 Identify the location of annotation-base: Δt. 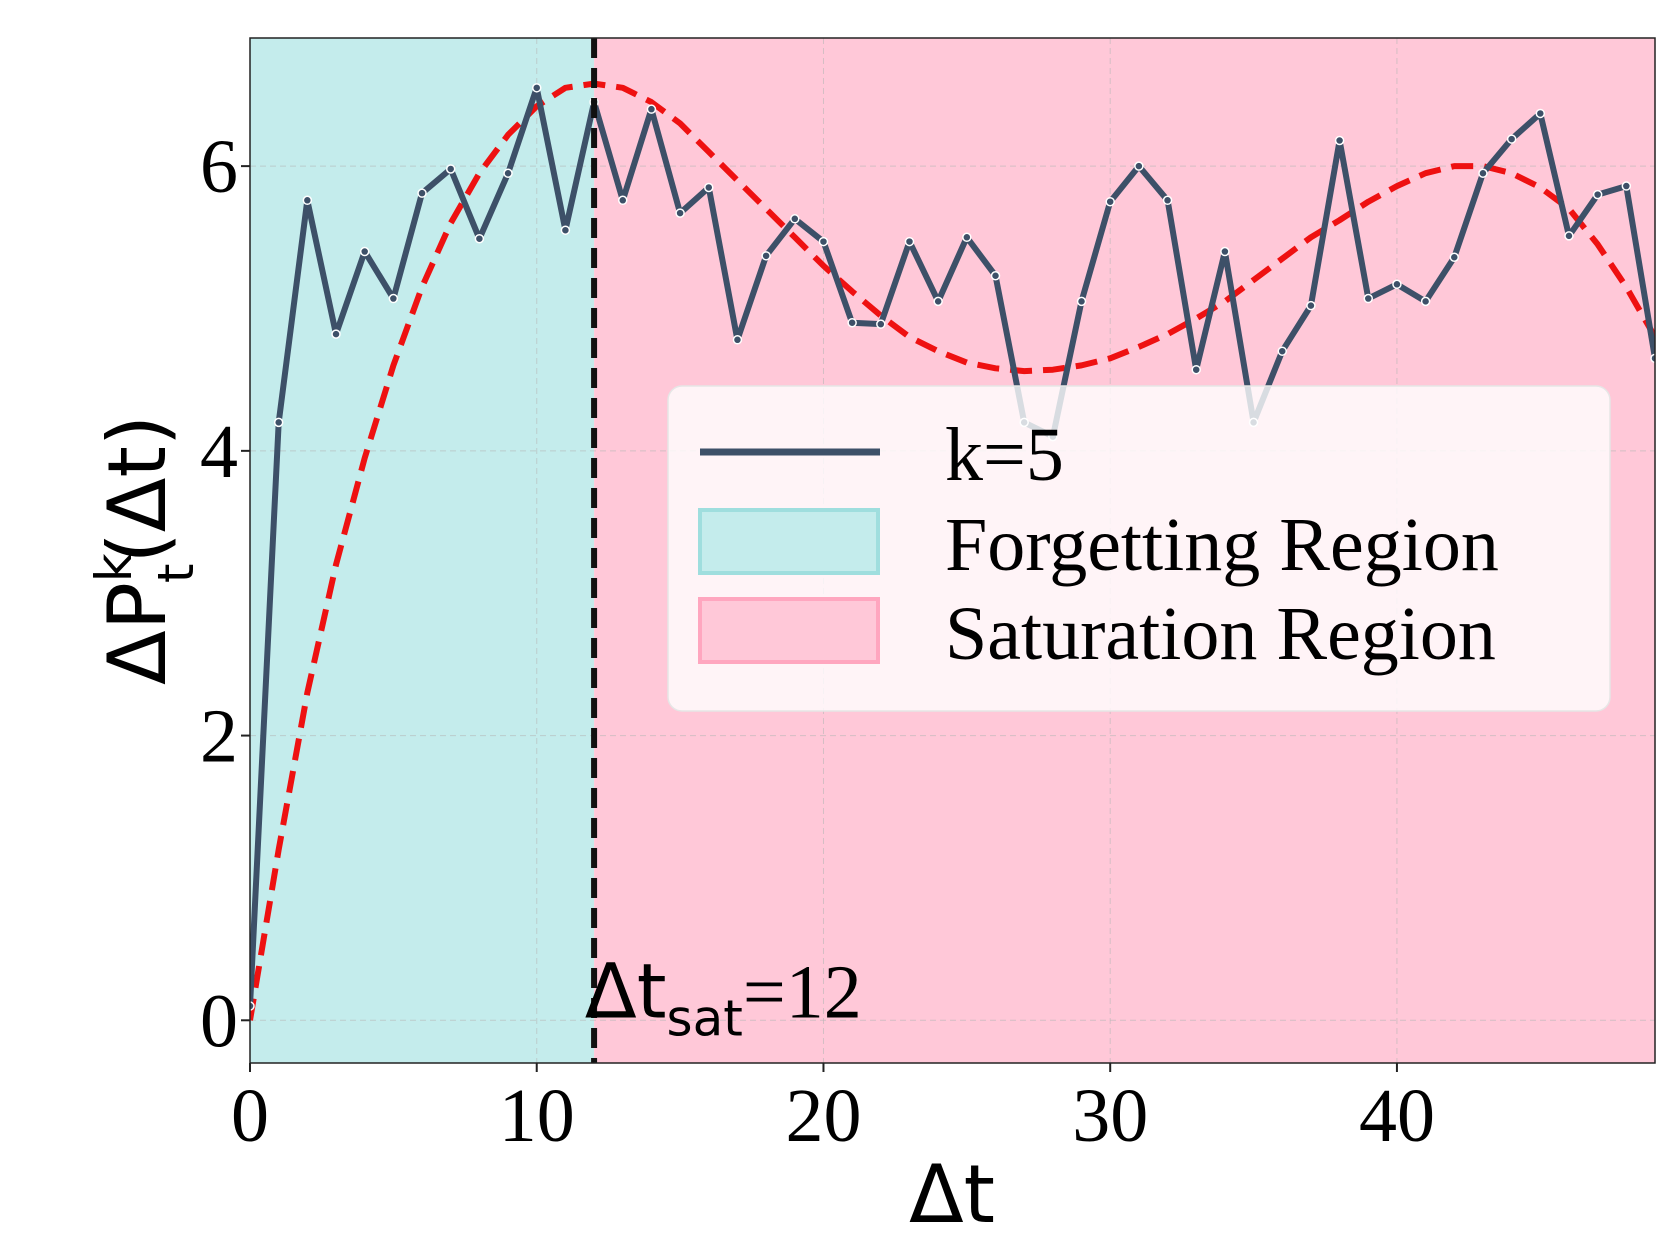
(626, 990).